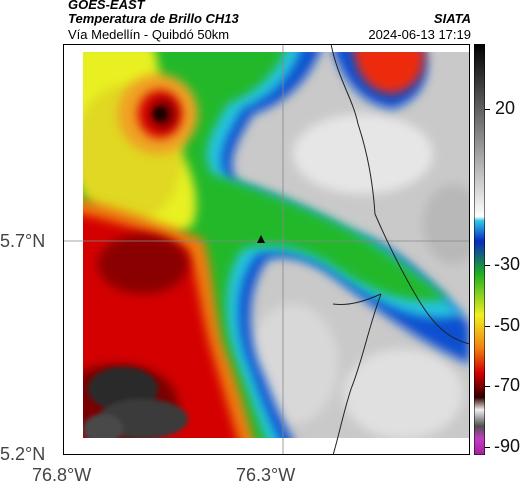 Image resolution: width=526 pixels, height=491 pixels. Describe the element at coordinates (505, 108) in the screenshot. I see `colorbar-tick-label: 20` at that location.